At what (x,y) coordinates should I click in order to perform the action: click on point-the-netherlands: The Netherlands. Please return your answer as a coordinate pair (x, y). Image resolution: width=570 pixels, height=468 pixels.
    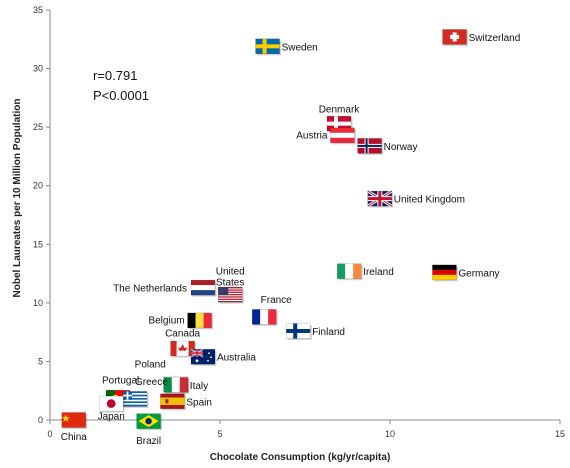
    Looking at the image, I should click on (165, 288).